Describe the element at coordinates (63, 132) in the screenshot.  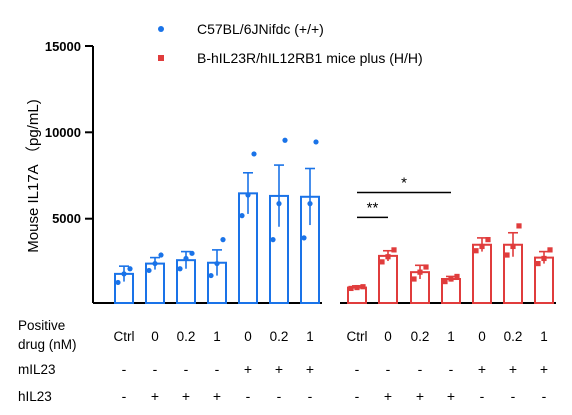
I see `y-tick-label: 10000` at that location.